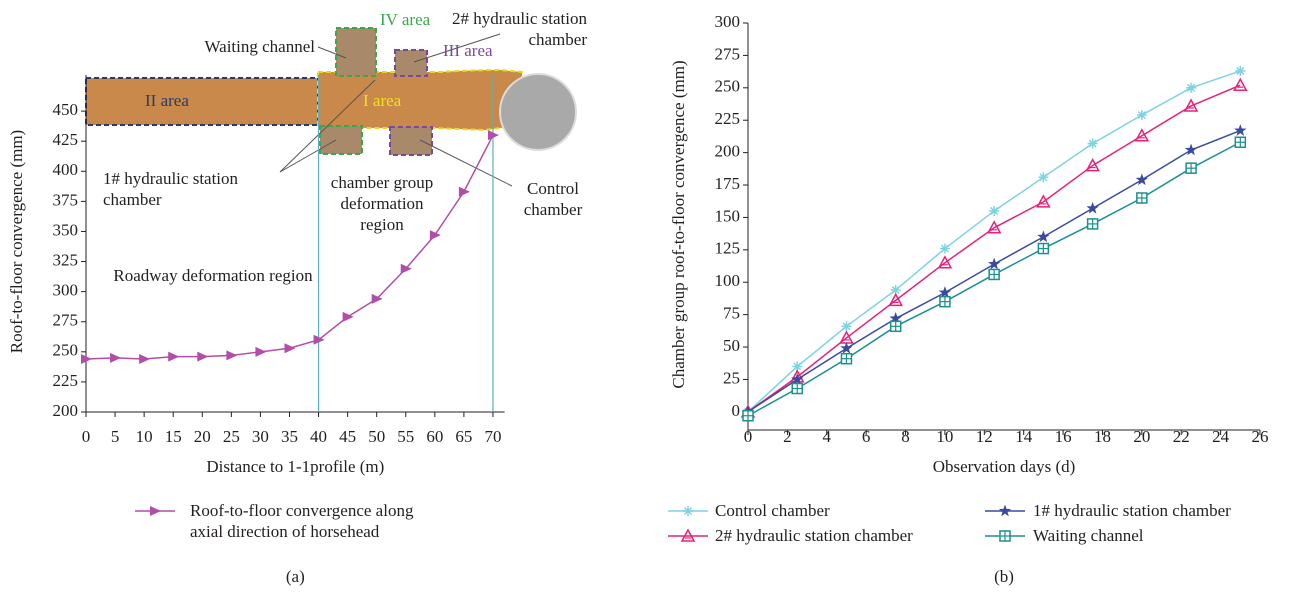  I want to click on i-area-shape, so click(420, 100).